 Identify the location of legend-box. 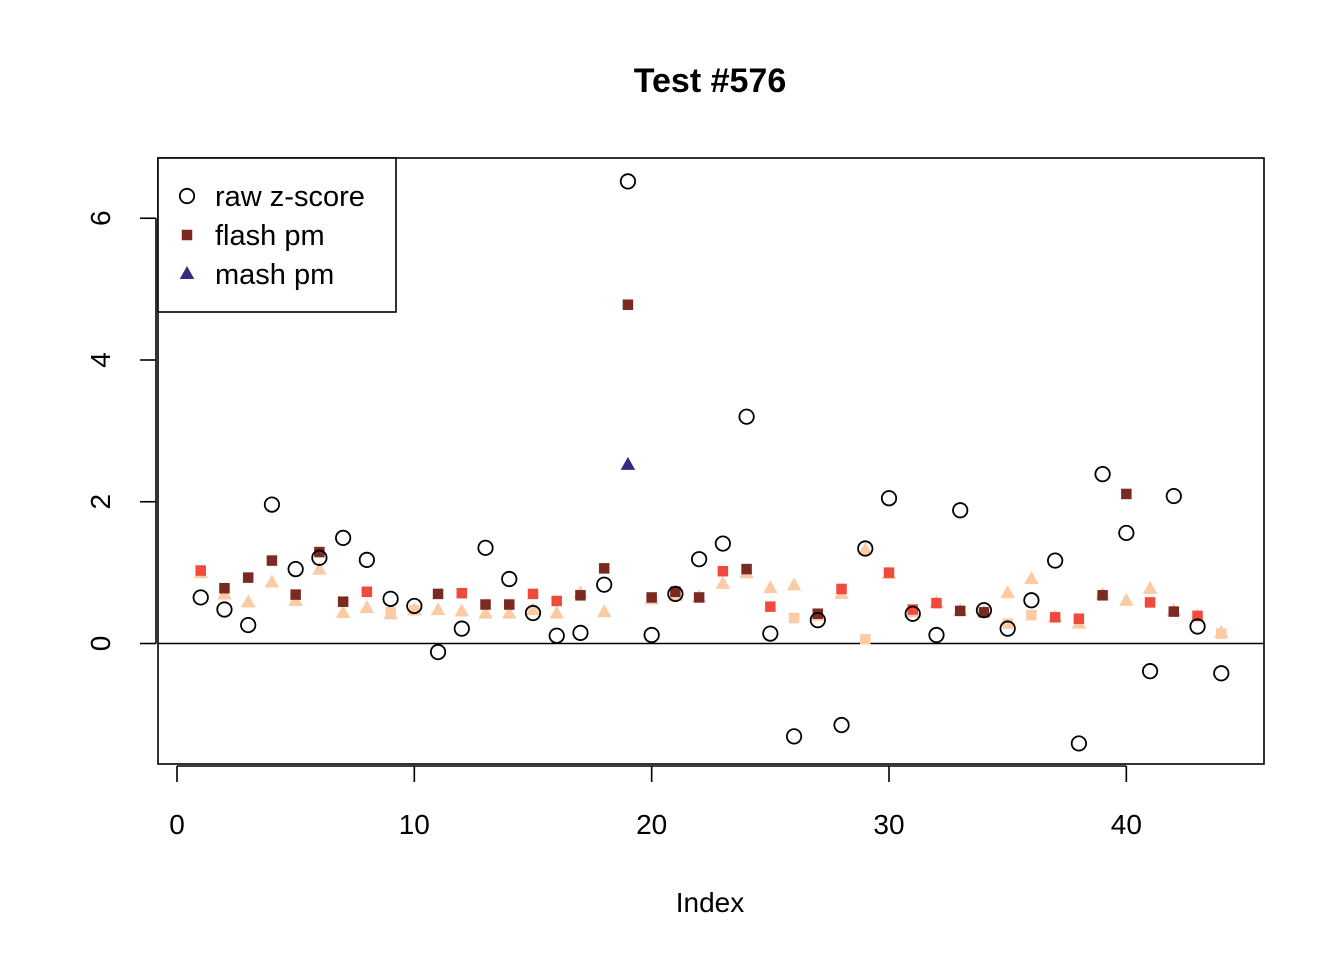
(277, 235).